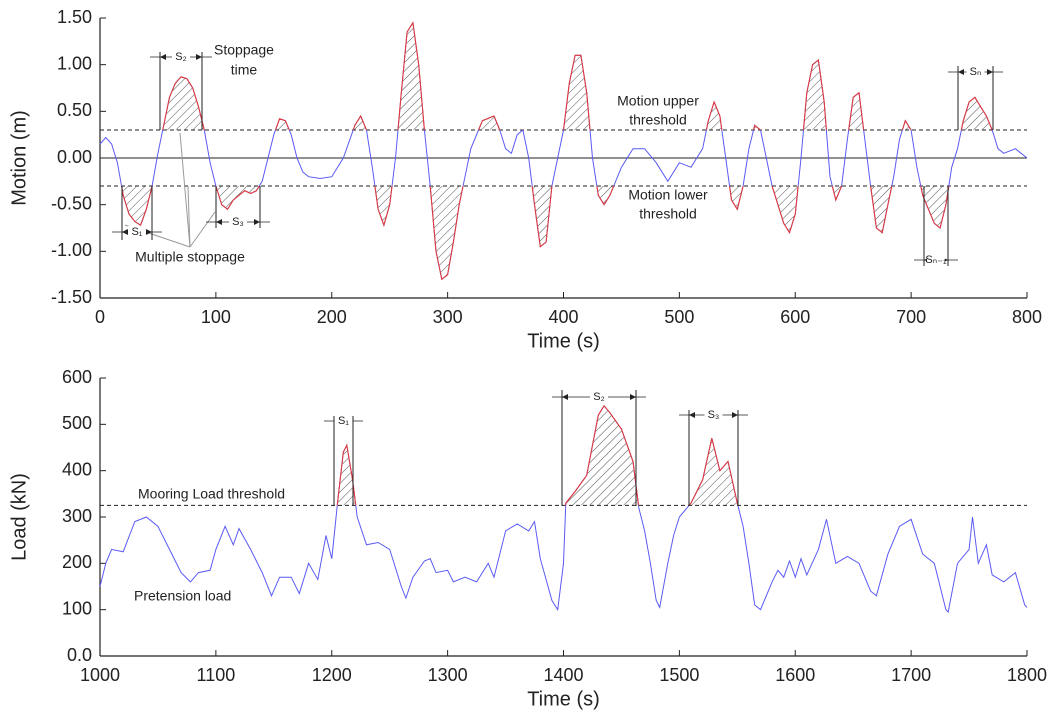 This screenshot has width=1051, height=717. Describe the element at coordinates (668, 195) in the screenshot. I see `annotation: Motion lower` at that location.